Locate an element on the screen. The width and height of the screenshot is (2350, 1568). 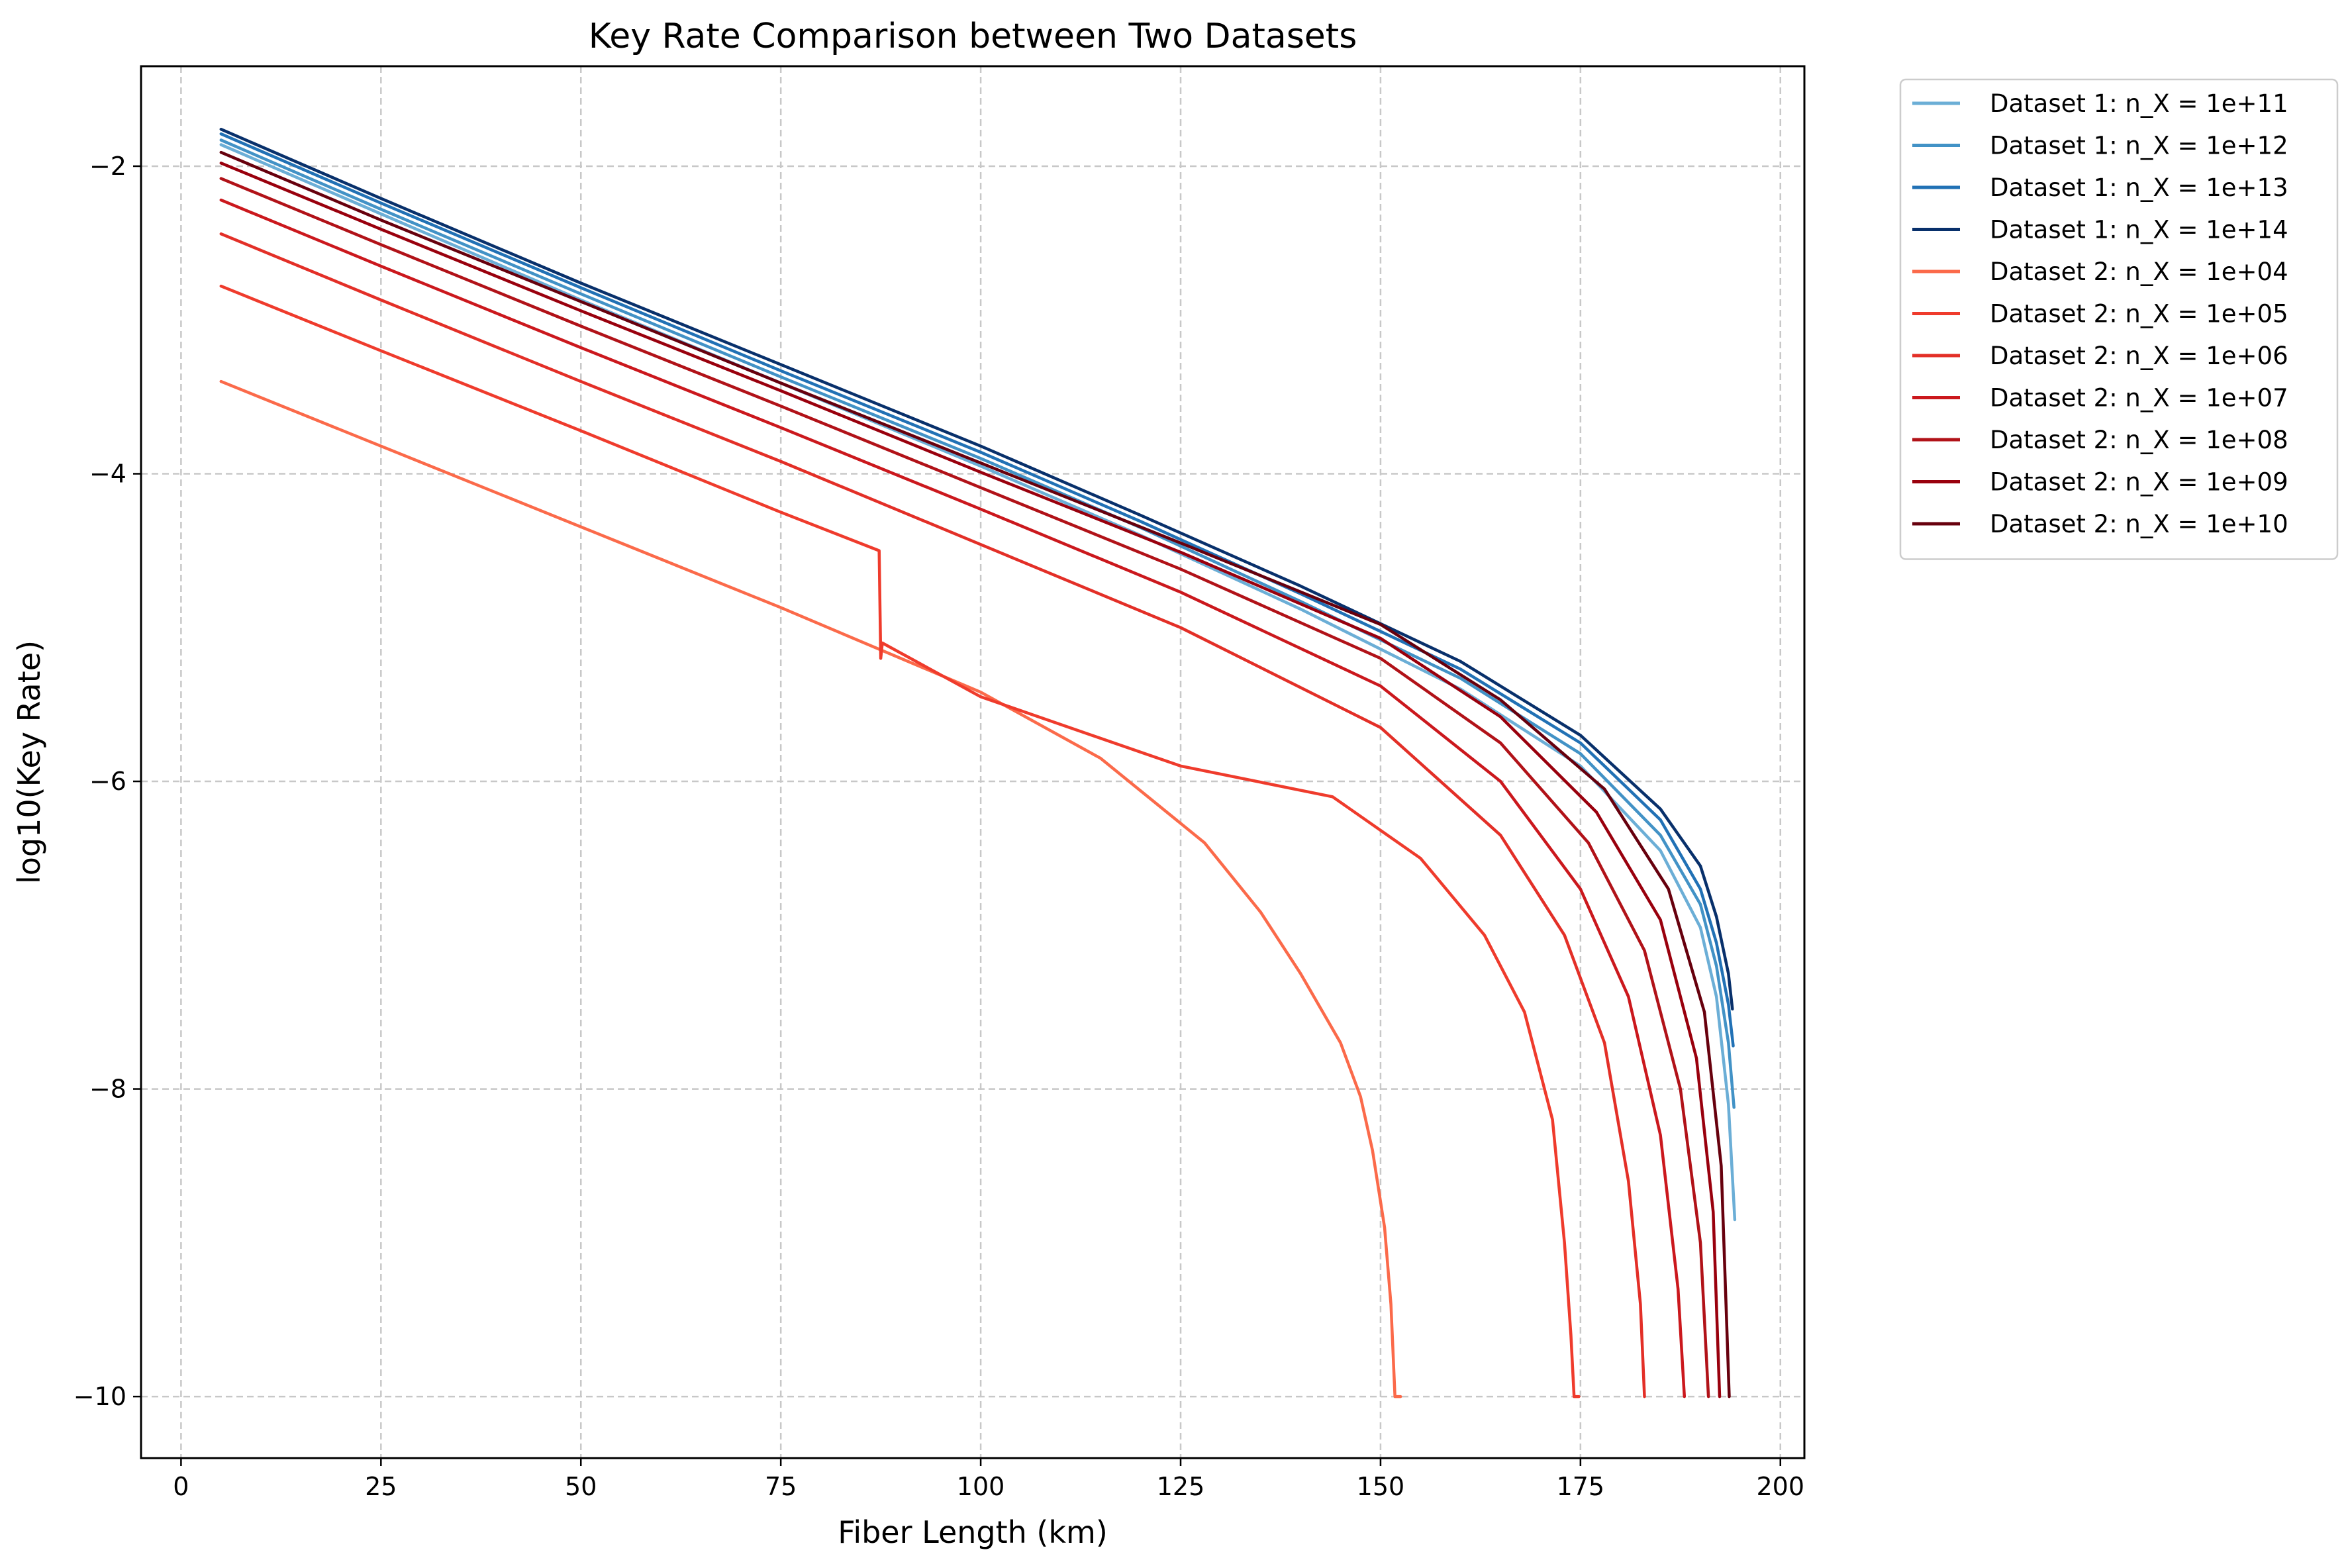
legend-entry-9: Dataset 2: n_X = 1e+08 is located at coordinates (2139, 440).